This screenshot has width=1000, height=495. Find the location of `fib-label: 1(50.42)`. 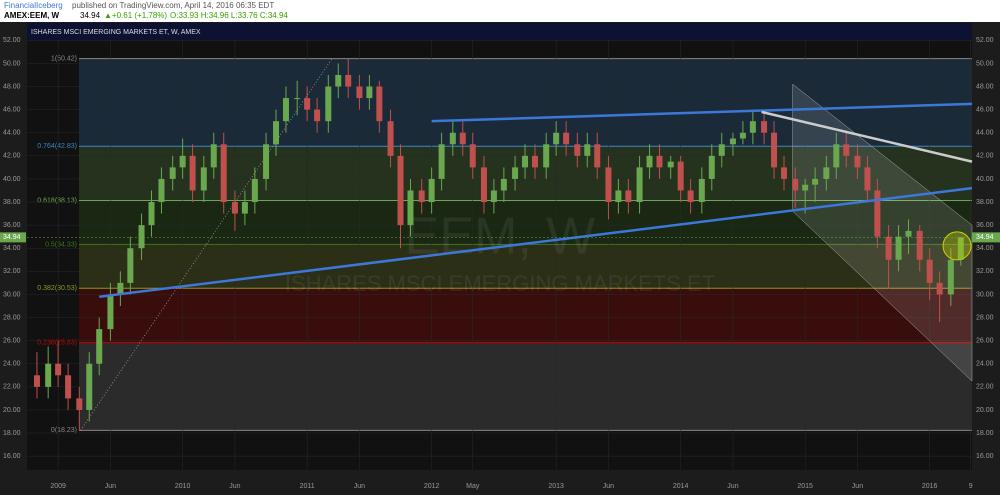

fib-label: 1(50.42) is located at coordinates (64, 58).